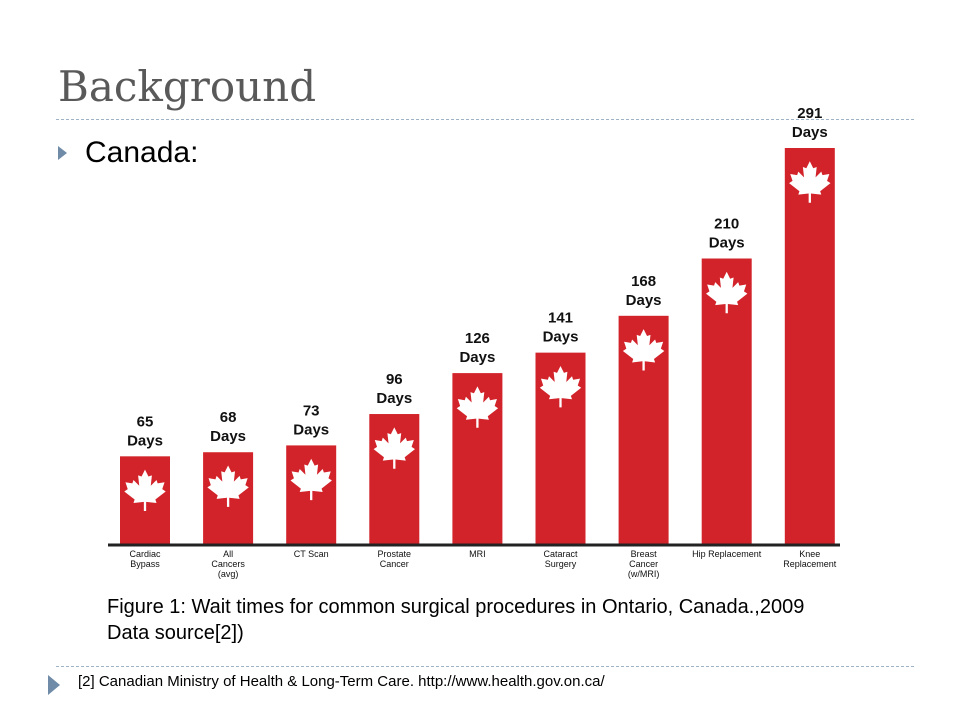  What do you see at coordinates (62, 153) in the screenshot?
I see `bullet-arrow-icon` at bounding box center [62, 153].